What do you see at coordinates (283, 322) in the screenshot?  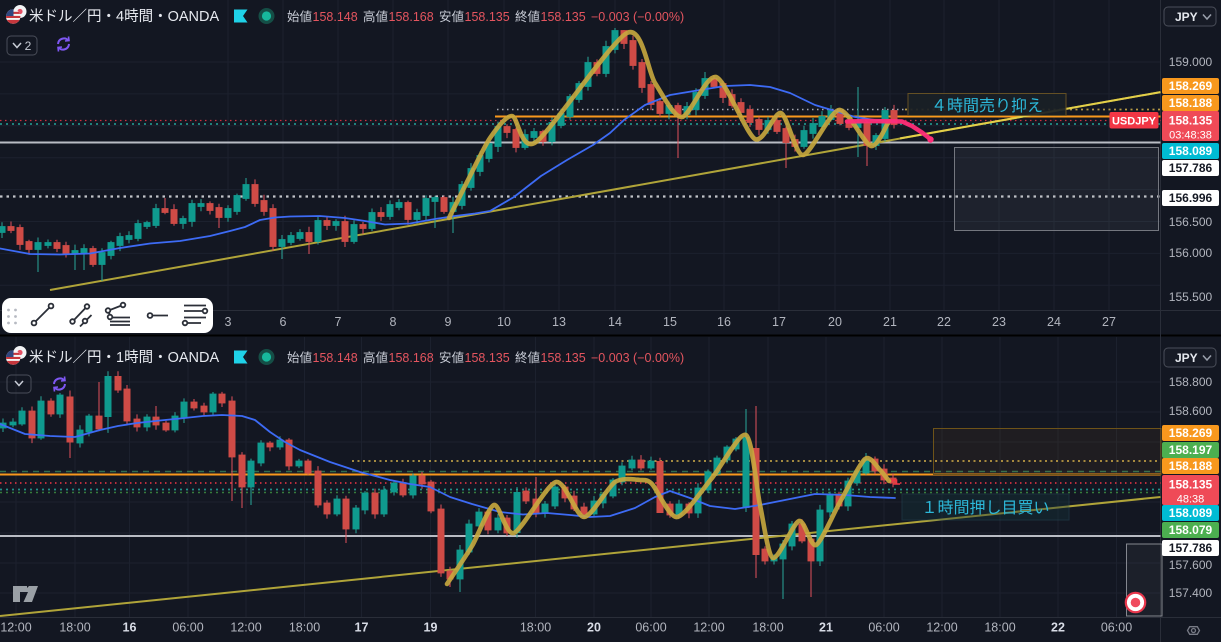 I see `svg-text: 6` at bounding box center [283, 322].